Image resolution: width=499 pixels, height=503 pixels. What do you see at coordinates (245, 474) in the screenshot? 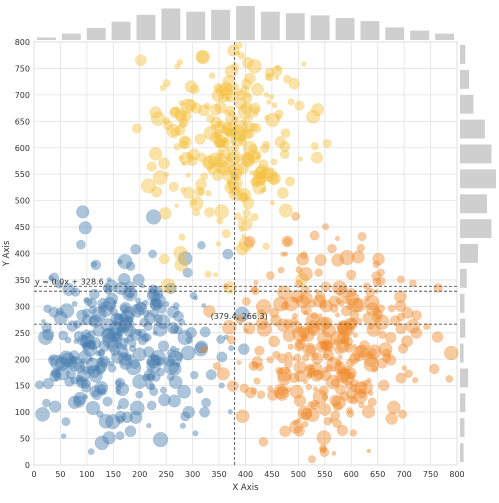
I see `x-tick-label: 400` at bounding box center [245, 474].